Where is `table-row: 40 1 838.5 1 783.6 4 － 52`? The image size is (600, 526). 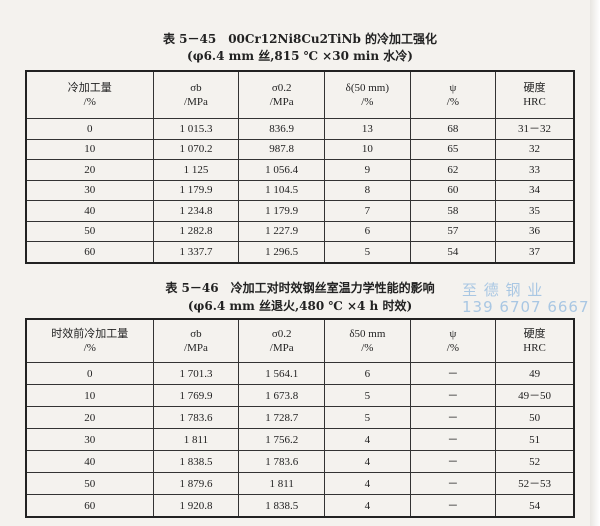 table-row: 40 1 838.5 1 783.6 4 － 52 is located at coordinates (300, 461).